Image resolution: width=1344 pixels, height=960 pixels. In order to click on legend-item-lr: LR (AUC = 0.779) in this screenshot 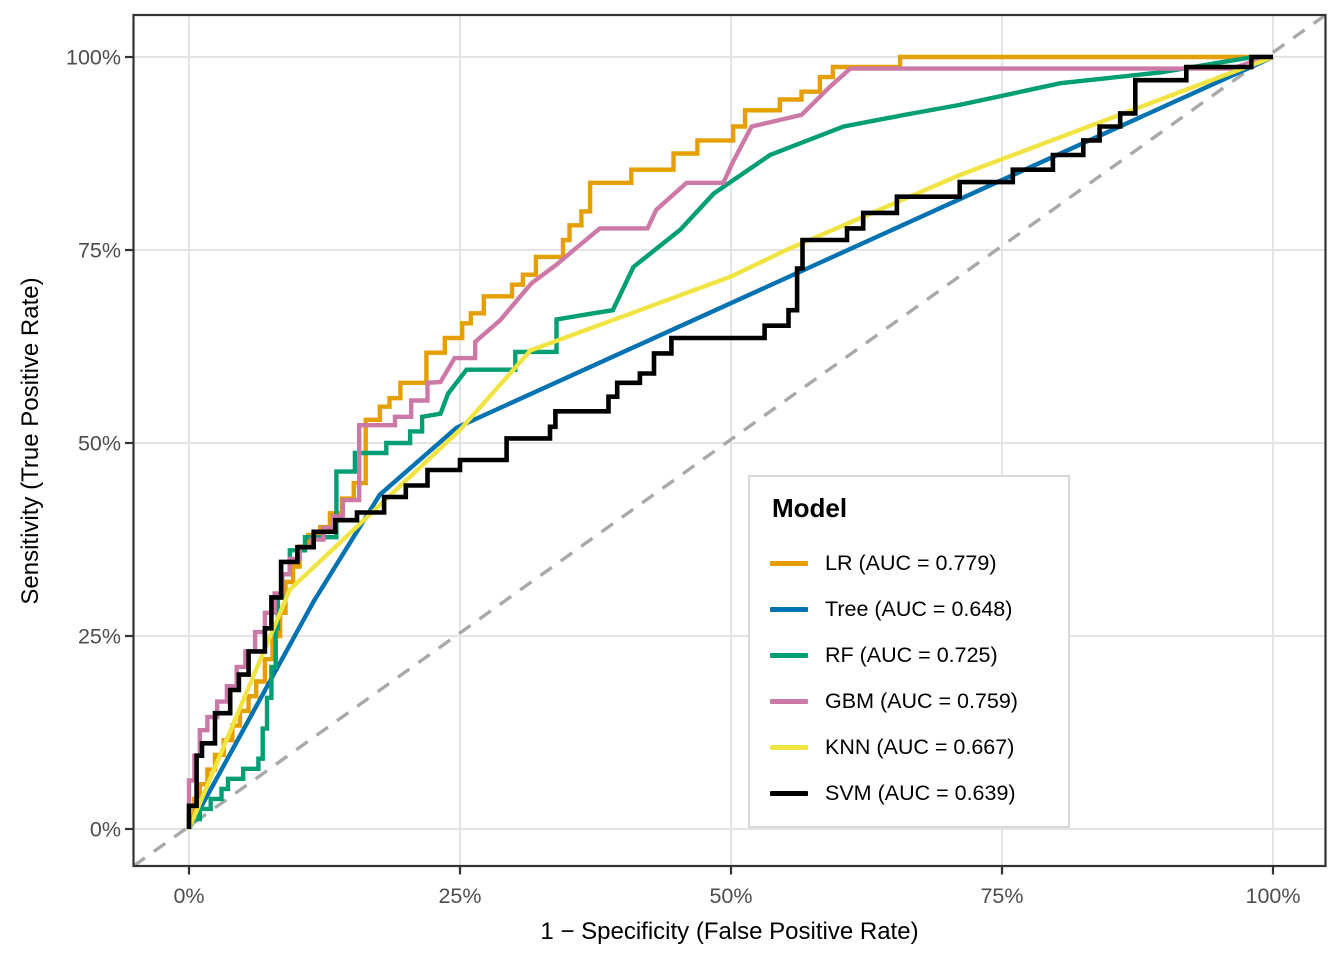, I will do `click(909, 563)`.